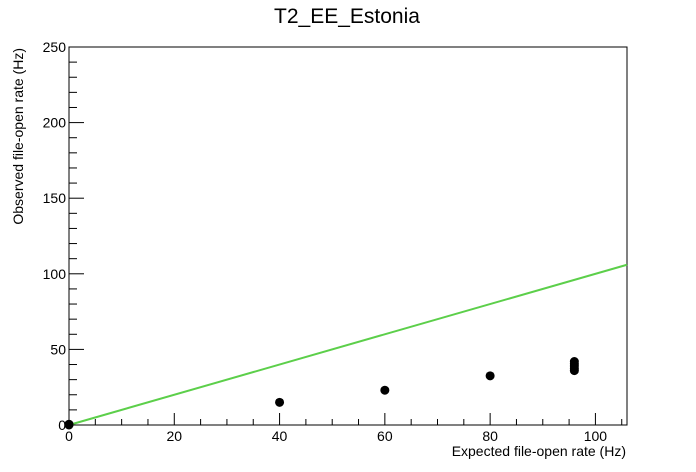 The height and width of the screenshot is (472, 696). Describe the element at coordinates (344, 428) in the screenshot. I see `x-axis-ticks: 0 20 40 60 80 100` at that location.